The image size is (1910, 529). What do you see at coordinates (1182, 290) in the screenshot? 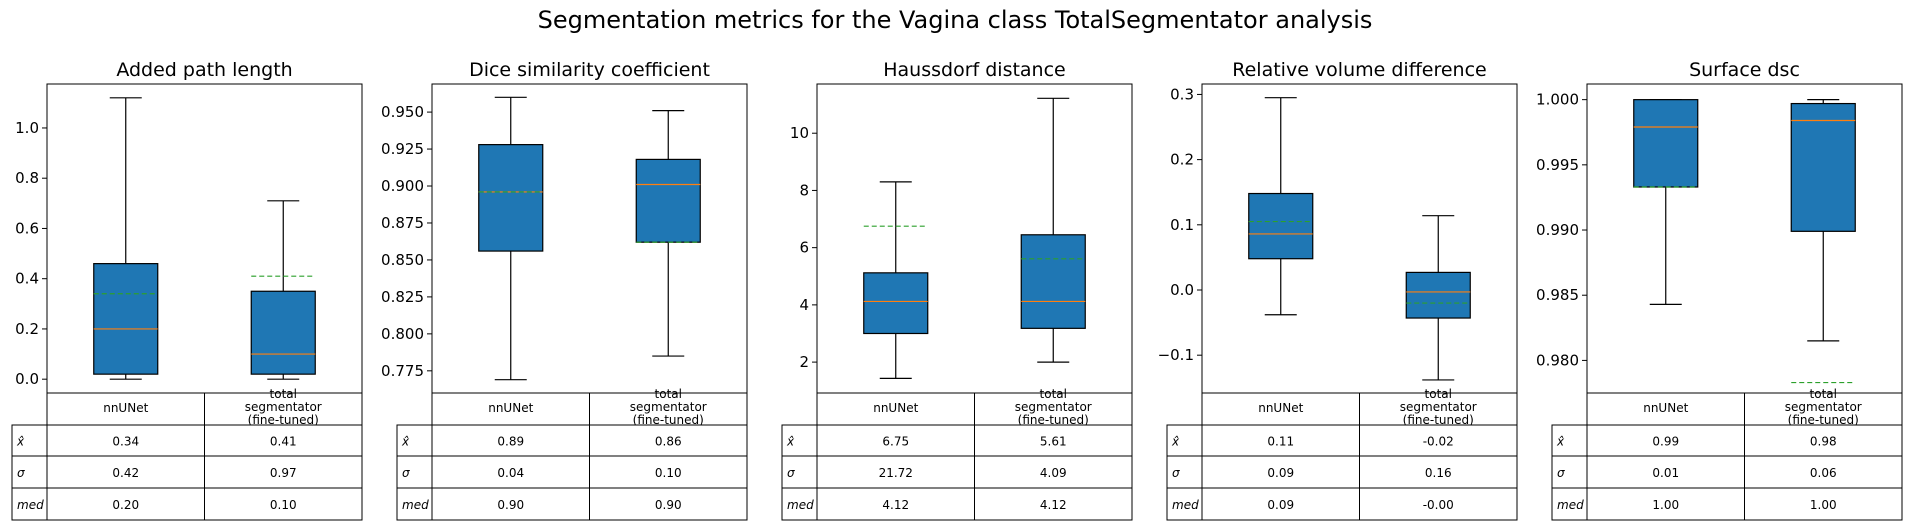
I see `y-tick-label: 0.0` at bounding box center [1182, 290].